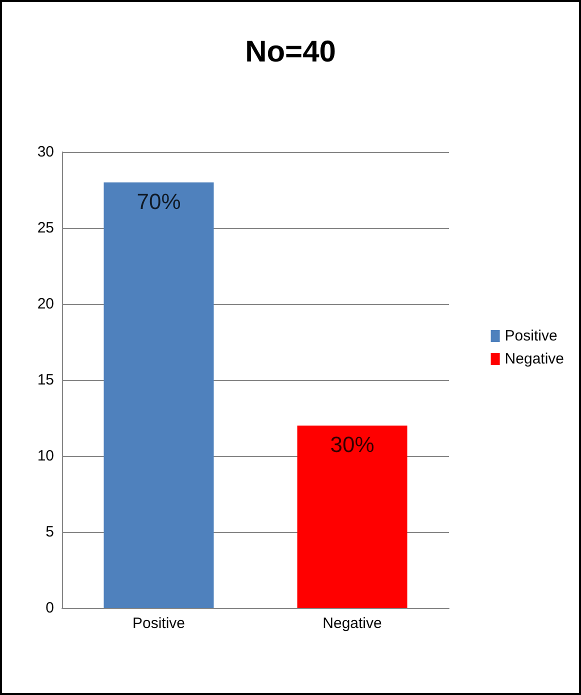 The image size is (581, 695). What do you see at coordinates (531, 336) in the screenshot?
I see `legend-label: Positive` at bounding box center [531, 336].